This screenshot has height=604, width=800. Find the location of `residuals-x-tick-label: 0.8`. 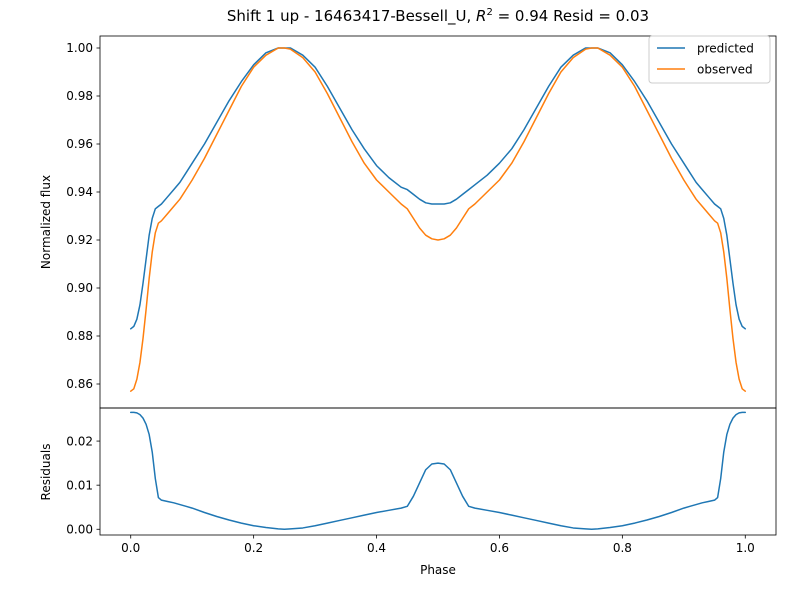

residuals-x-tick-label: 0.8 is located at coordinates (622, 548).